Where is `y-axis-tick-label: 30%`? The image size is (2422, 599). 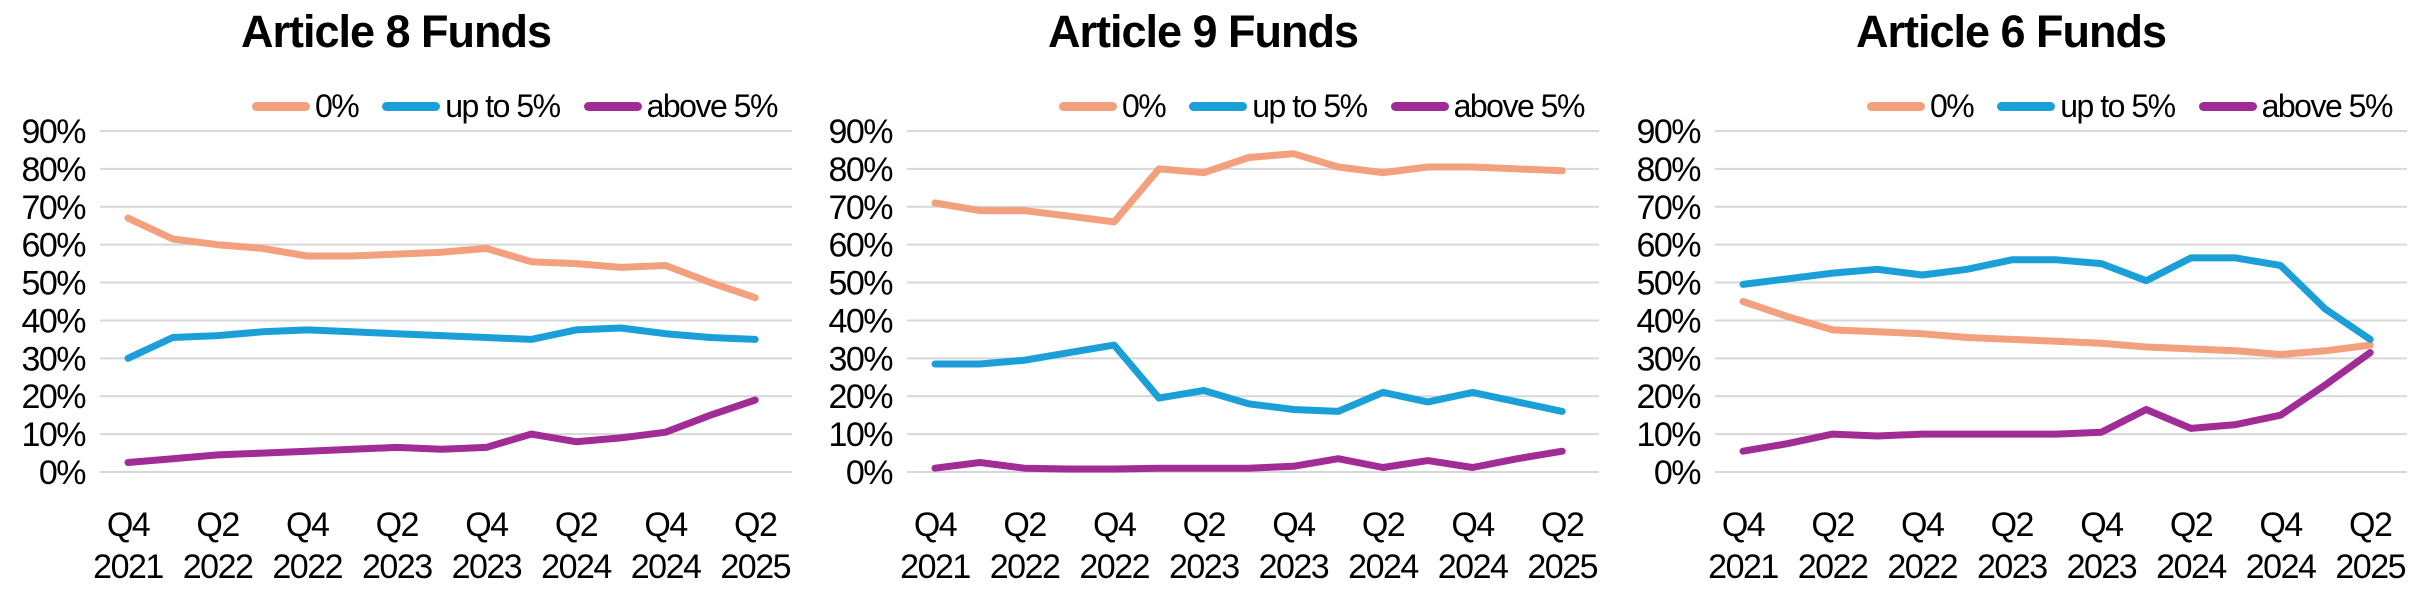
y-axis-tick-label: 30% is located at coordinates (53, 359).